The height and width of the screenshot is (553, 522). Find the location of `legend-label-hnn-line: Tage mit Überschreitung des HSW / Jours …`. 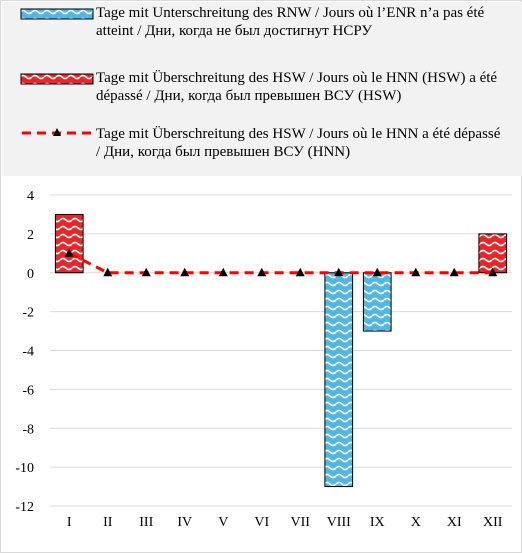

legend-label-hnn-line: Tage mit Überschreitung des HSW / Jours … is located at coordinates (298, 143).